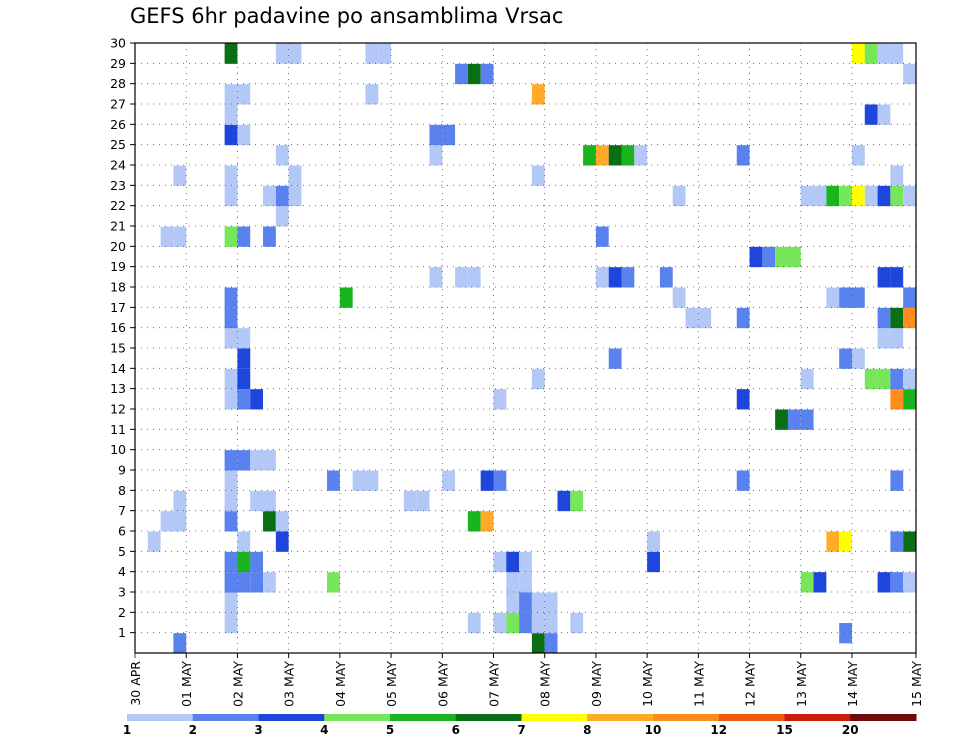  Describe the element at coordinates (850, 730) in the screenshot. I see `colorbar-label: 20` at that location.